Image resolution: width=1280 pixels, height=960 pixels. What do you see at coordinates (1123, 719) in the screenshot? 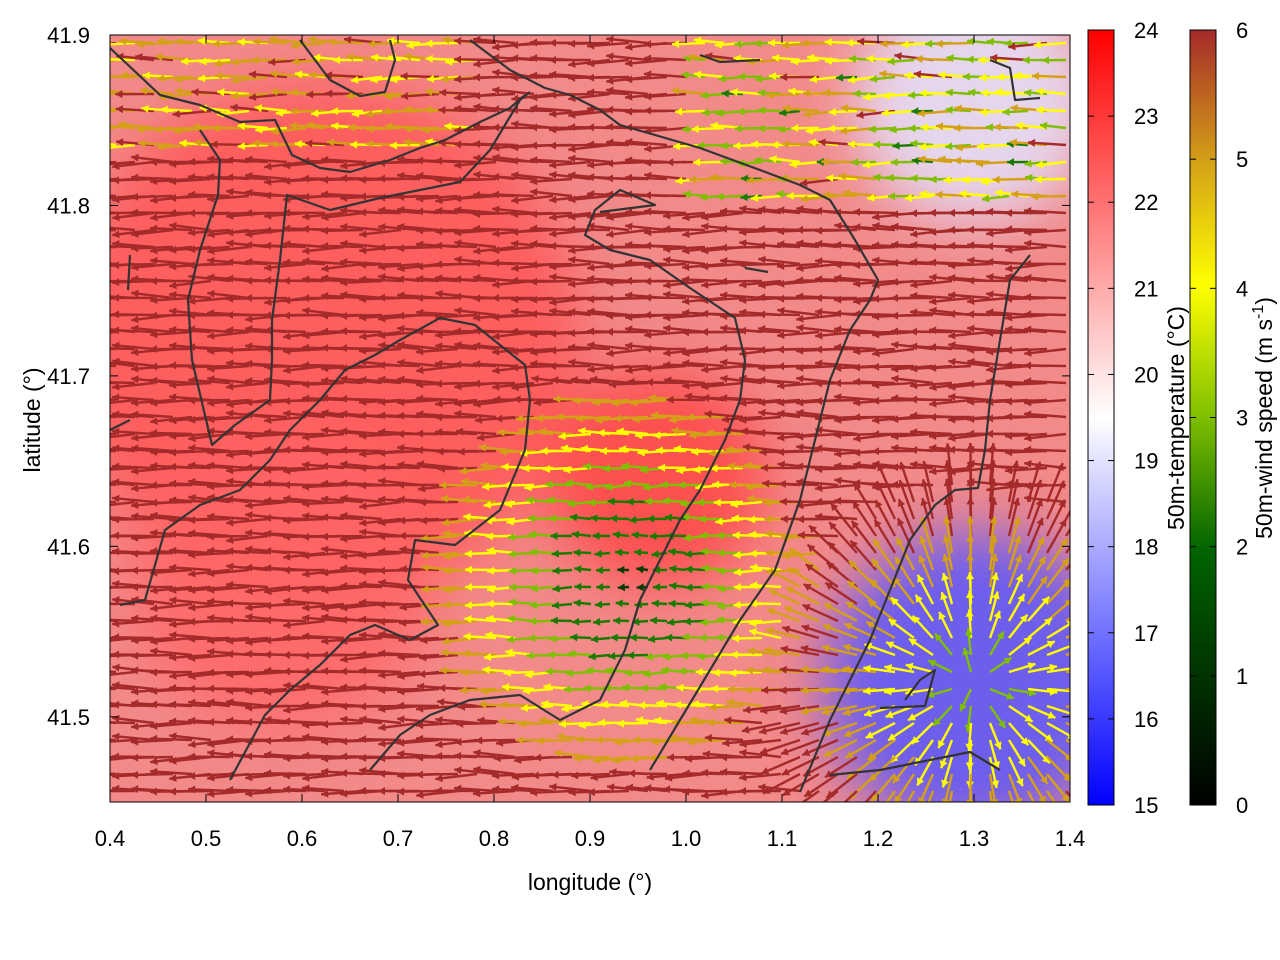
I see `colorbar-tick: 16` at bounding box center [1123, 719].